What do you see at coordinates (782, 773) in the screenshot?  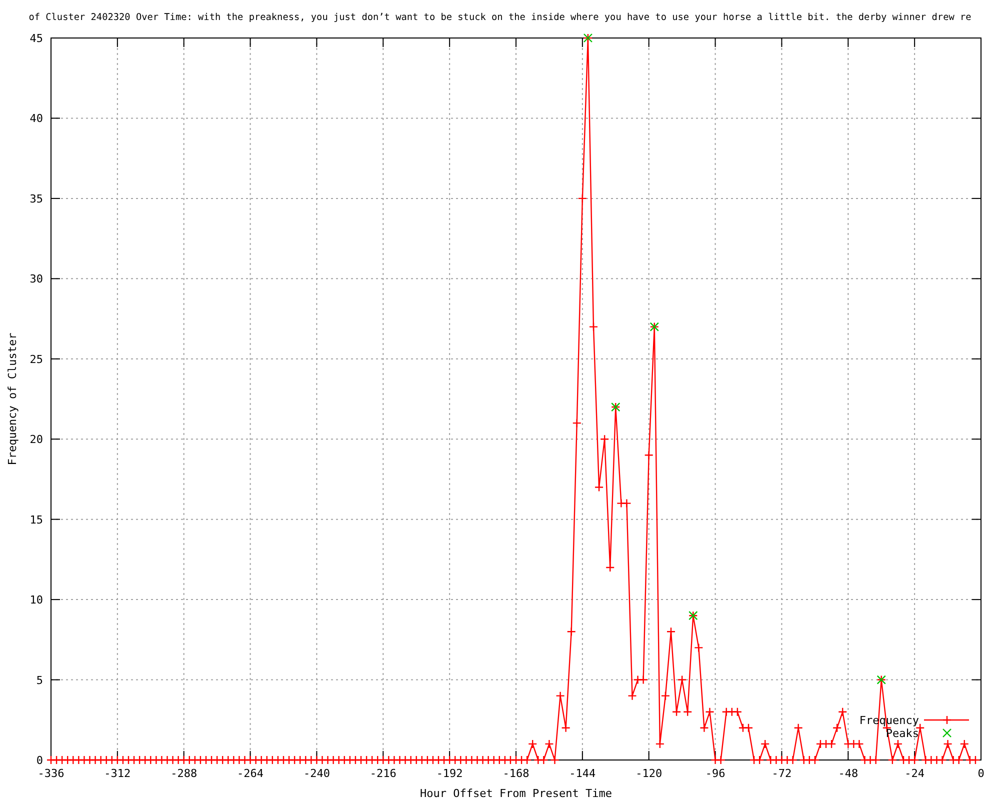 I see `x-tick-label: -72` at bounding box center [782, 773].